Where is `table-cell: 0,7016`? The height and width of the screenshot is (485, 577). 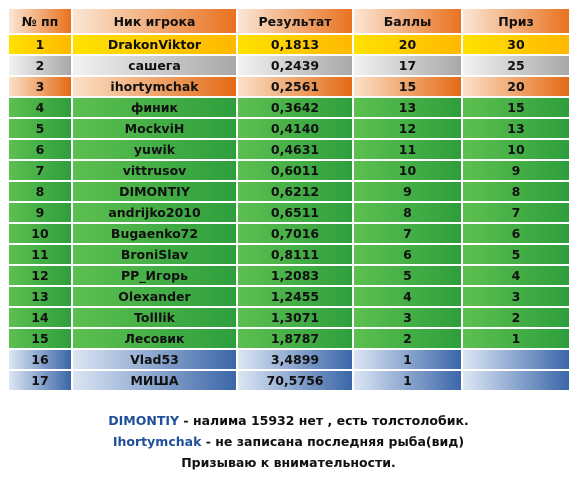 table-cell: 0,7016 is located at coordinates (295, 233).